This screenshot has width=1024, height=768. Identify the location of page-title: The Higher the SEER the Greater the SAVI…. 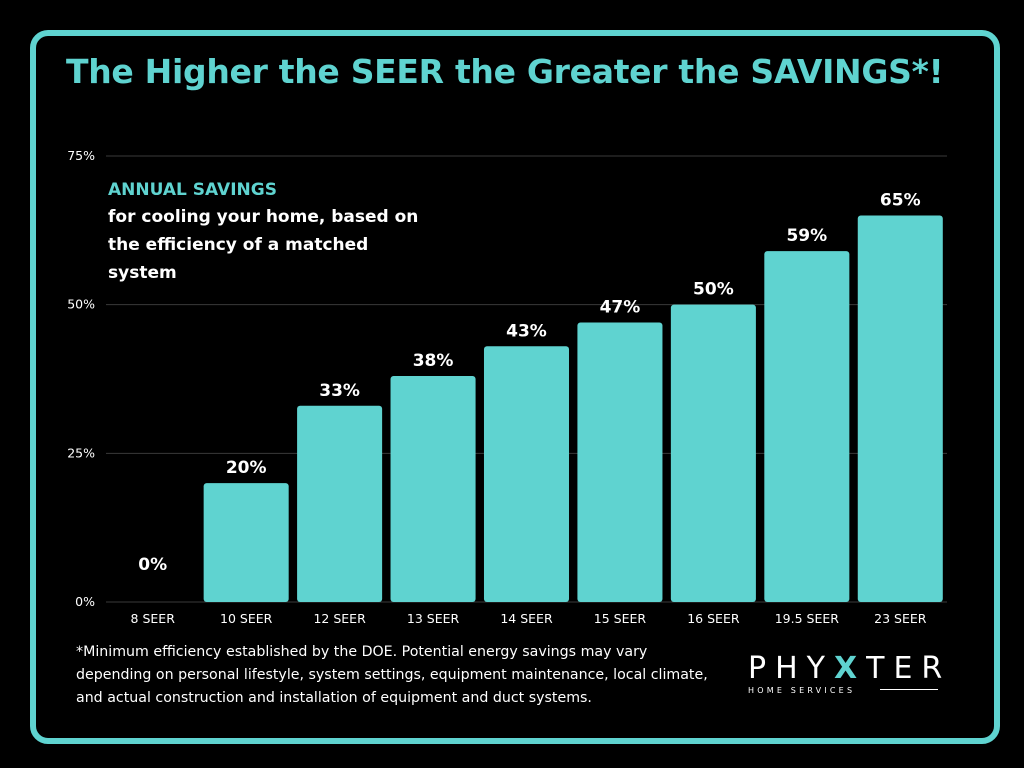
(505, 71).